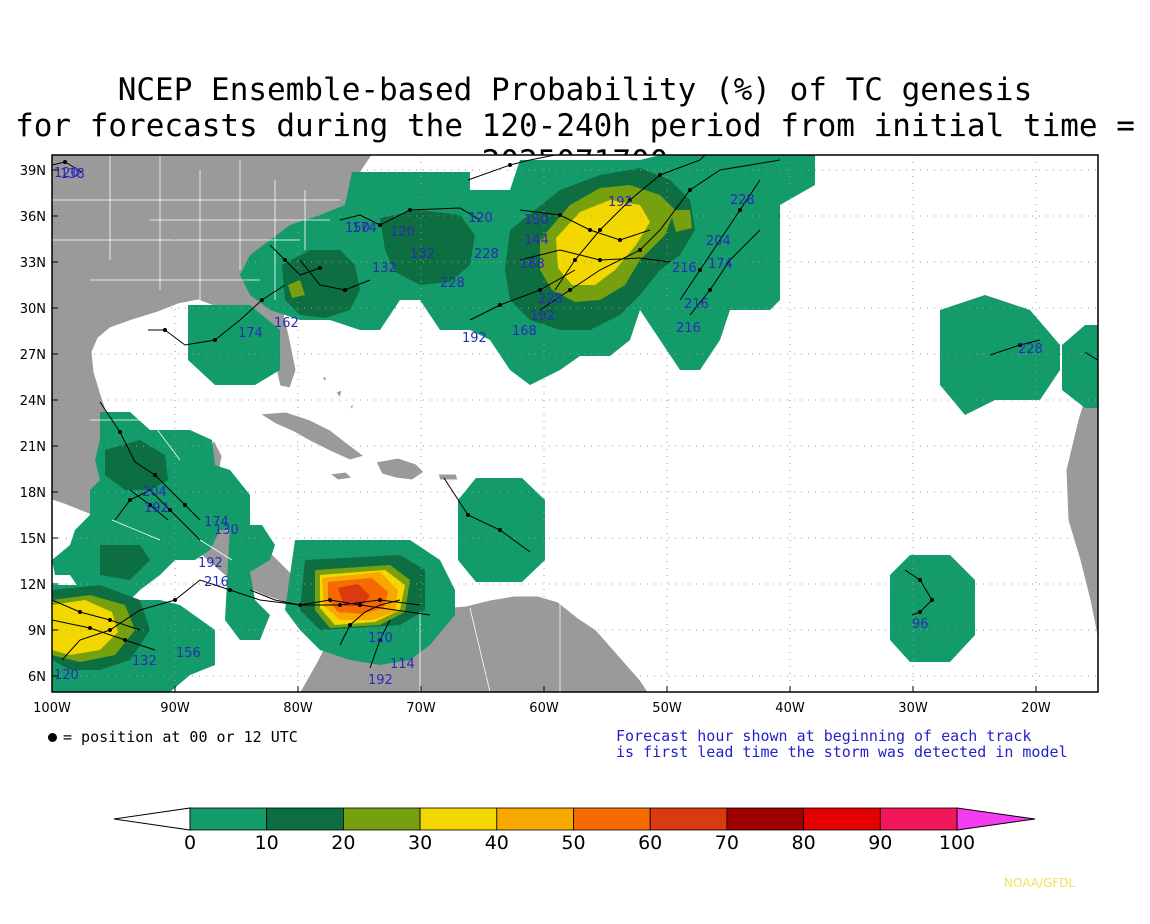  What do you see at coordinates (226, 530) in the screenshot?
I see `hour-label: 130` at bounding box center [226, 530].